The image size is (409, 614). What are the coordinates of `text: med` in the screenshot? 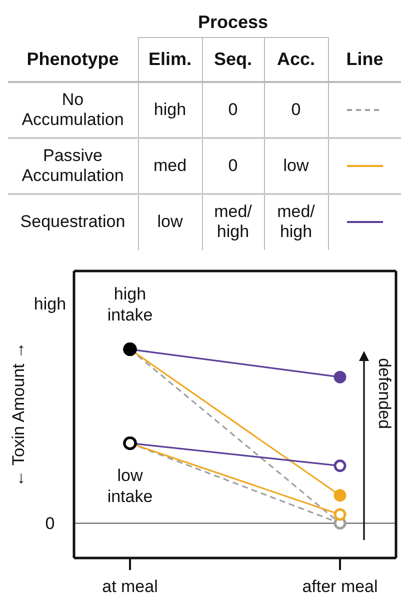 It's located at (170, 166).